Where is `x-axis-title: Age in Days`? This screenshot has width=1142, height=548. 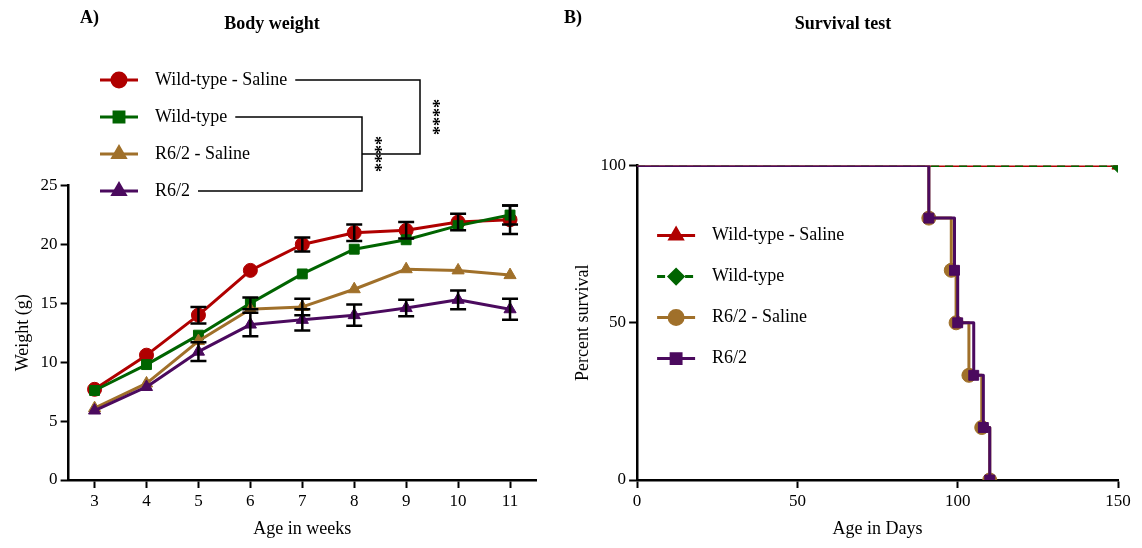
x-axis-title: Age in Days is located at coordinates (877, 527).